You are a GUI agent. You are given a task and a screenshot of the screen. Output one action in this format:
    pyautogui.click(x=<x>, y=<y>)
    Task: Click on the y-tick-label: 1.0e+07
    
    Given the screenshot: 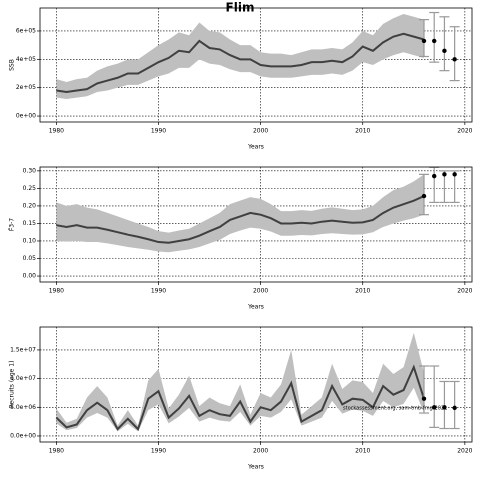 What is the action you would take?
    pyautogui.click(x=23, y=378)
    